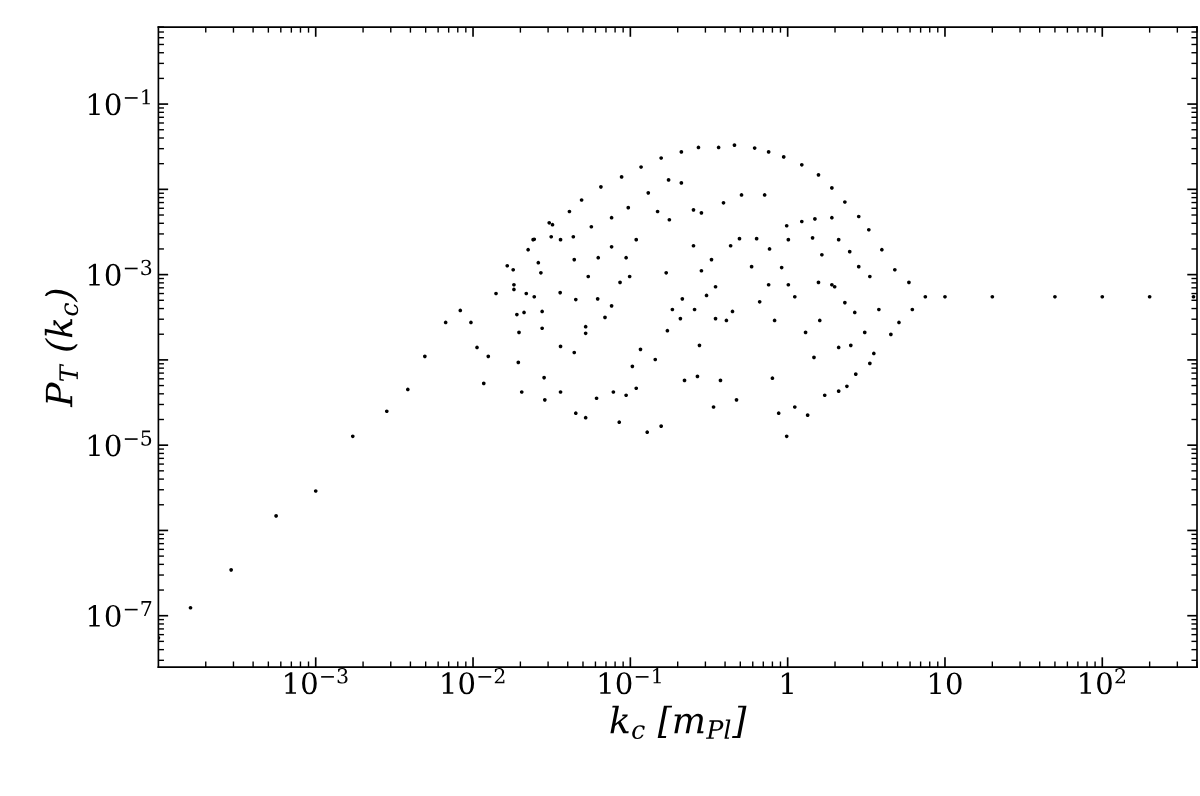  I want to click on y-tick-label: 10$^{−7}$, so click(120, 614).